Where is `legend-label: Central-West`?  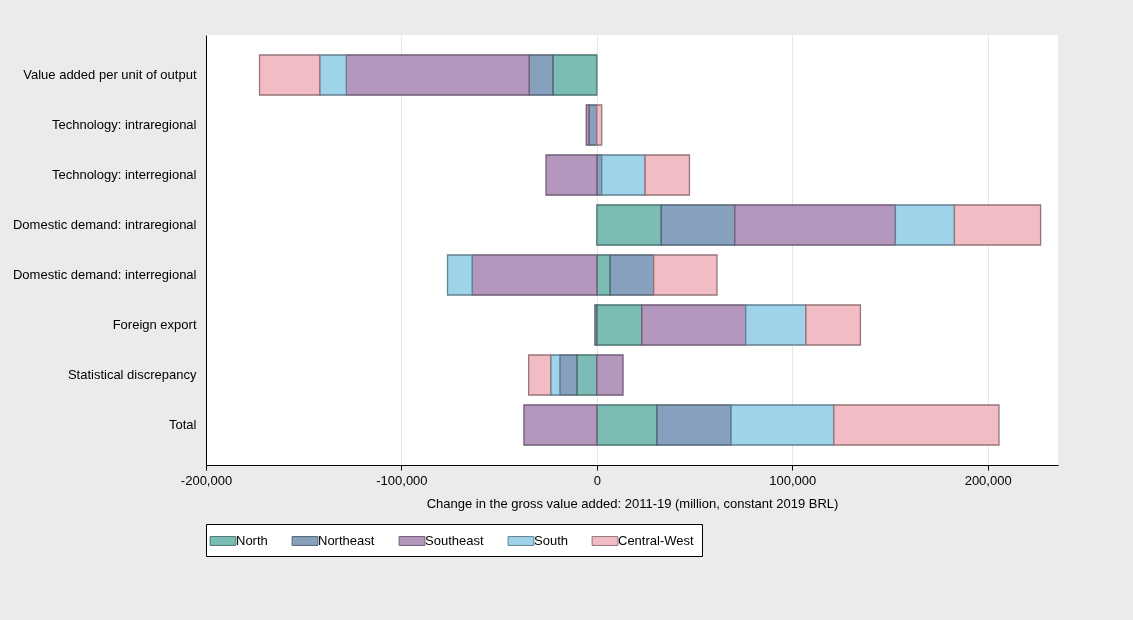
legend-label: Central-West is located at coordinates (656, 540).